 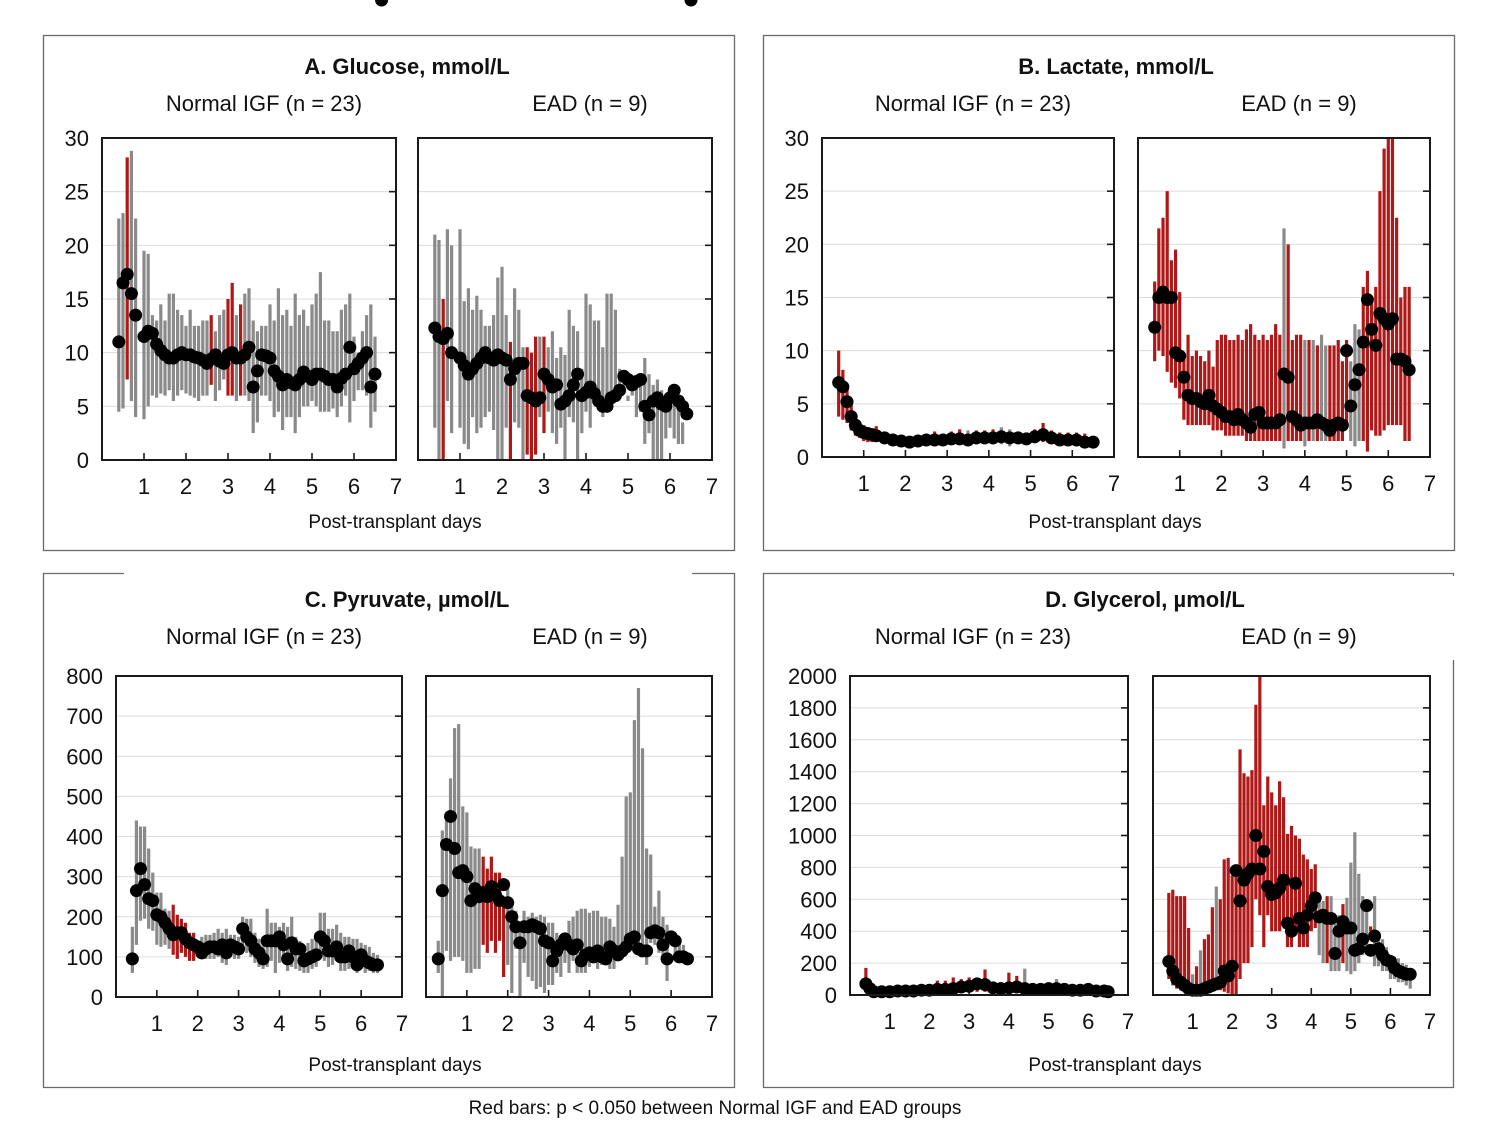 What do you see at coordinates (812, 772) in the screenshot?
I see `y-tick-label: 1400` at bounding box center [812, 772].